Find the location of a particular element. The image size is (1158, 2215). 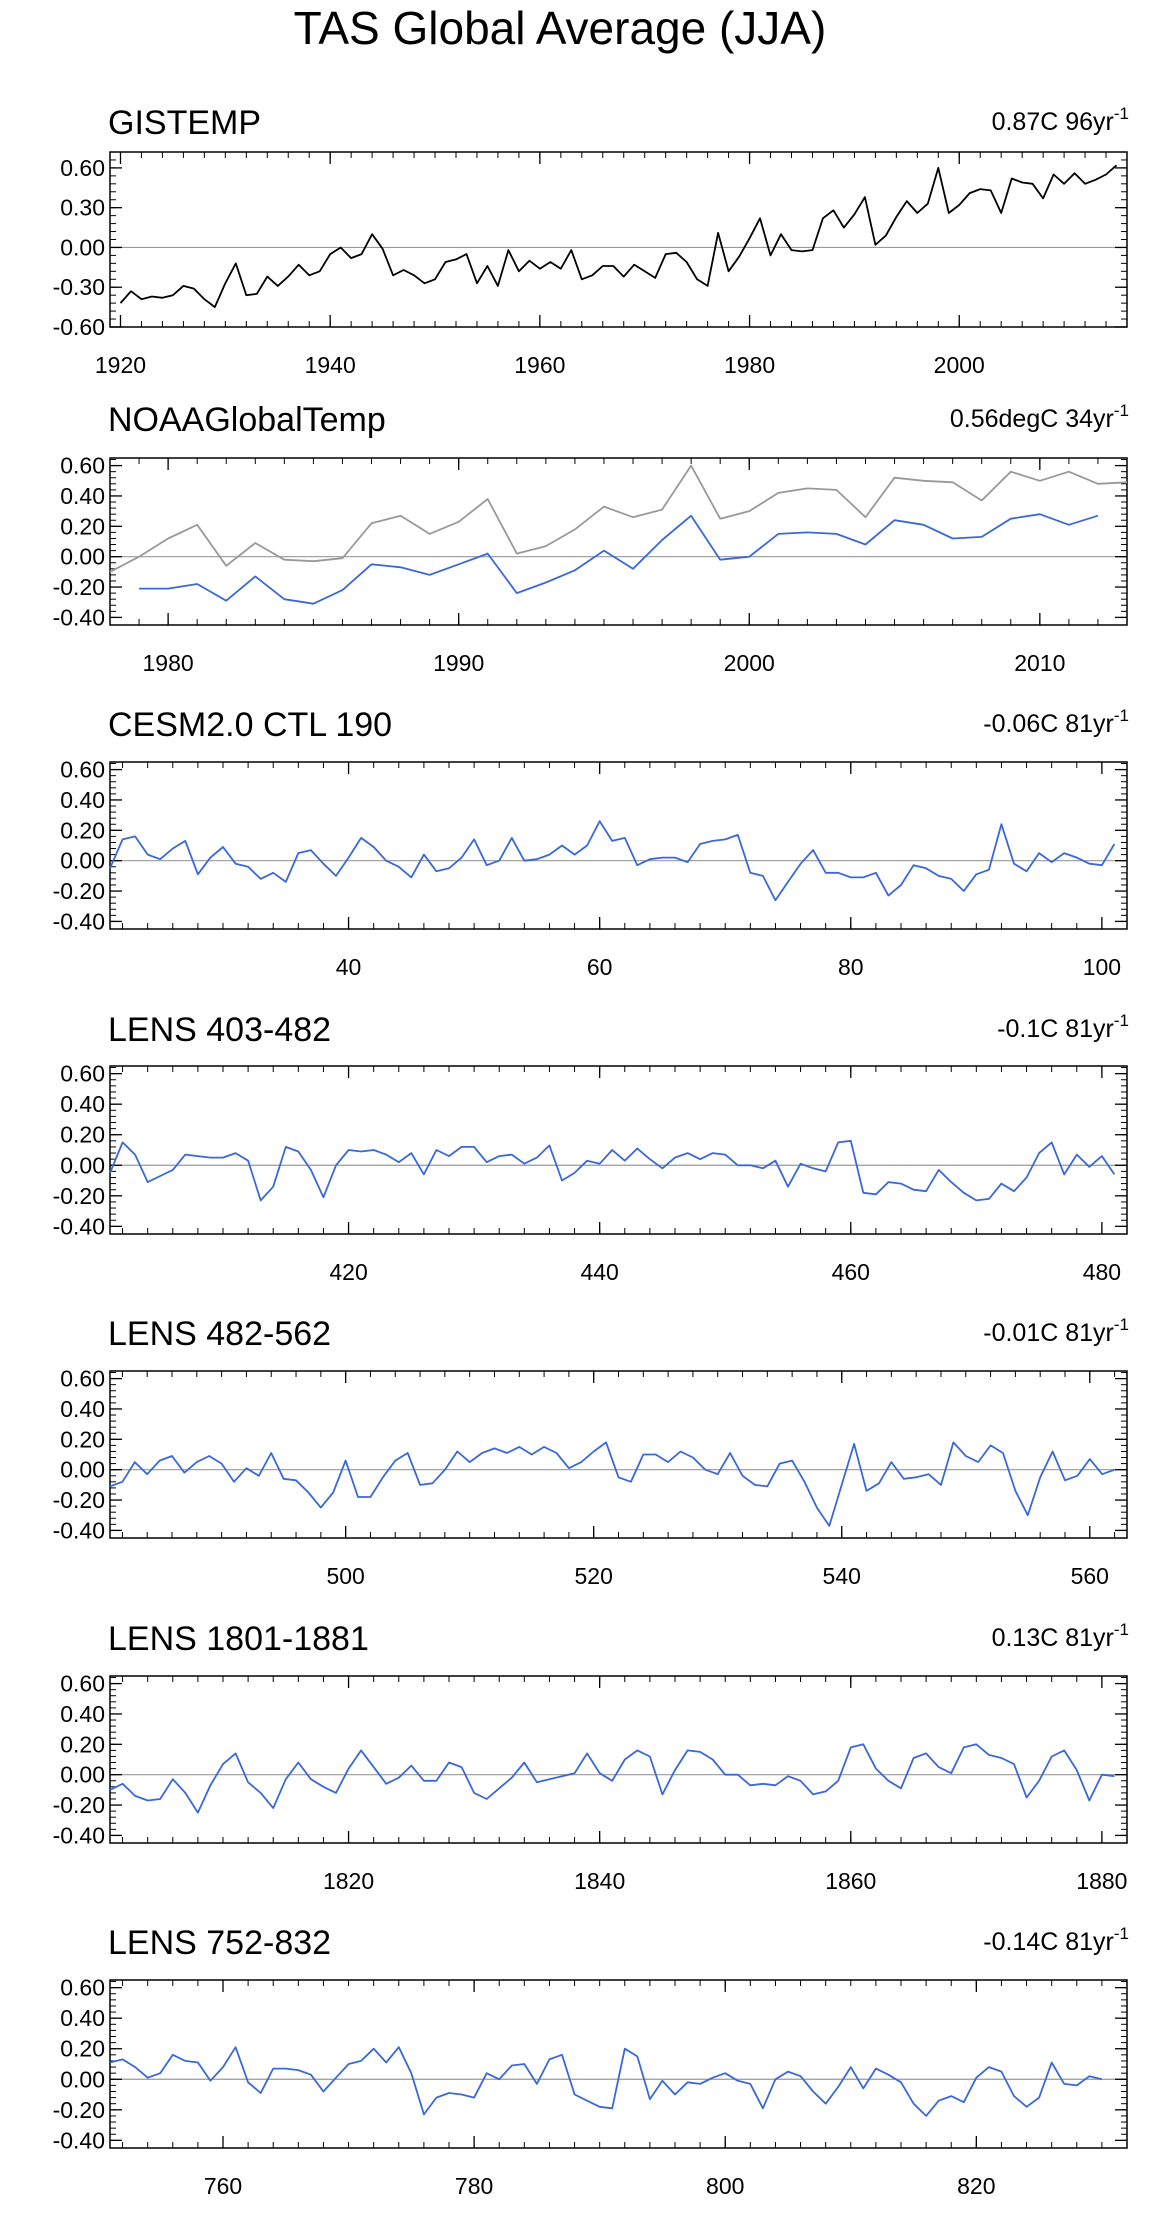

figure-title: TAS Global Average (JJA) is located at coordinates (560, 28).